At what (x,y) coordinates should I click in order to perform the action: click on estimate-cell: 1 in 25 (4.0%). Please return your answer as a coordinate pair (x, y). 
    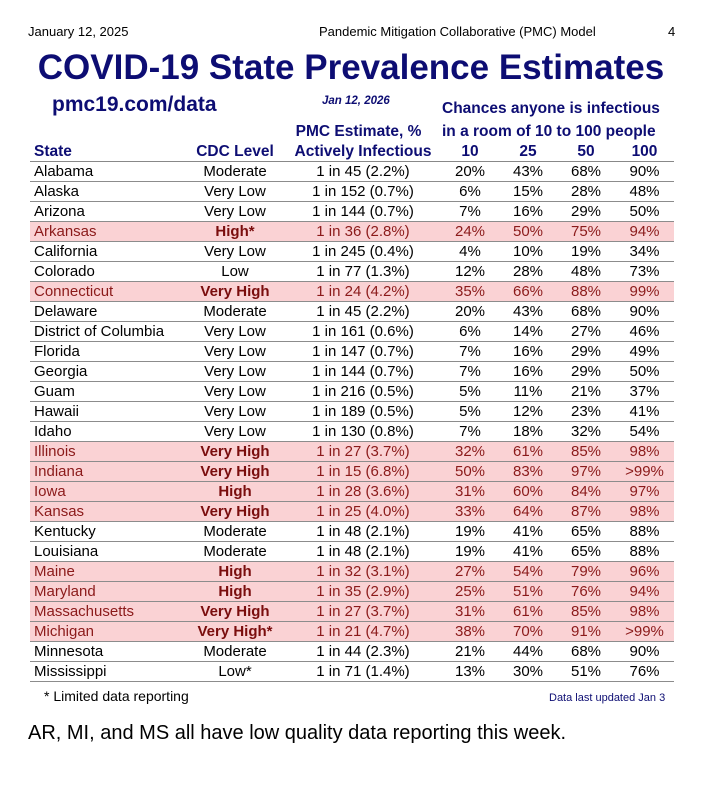
    Looking at the image, I should click on (363, 511).